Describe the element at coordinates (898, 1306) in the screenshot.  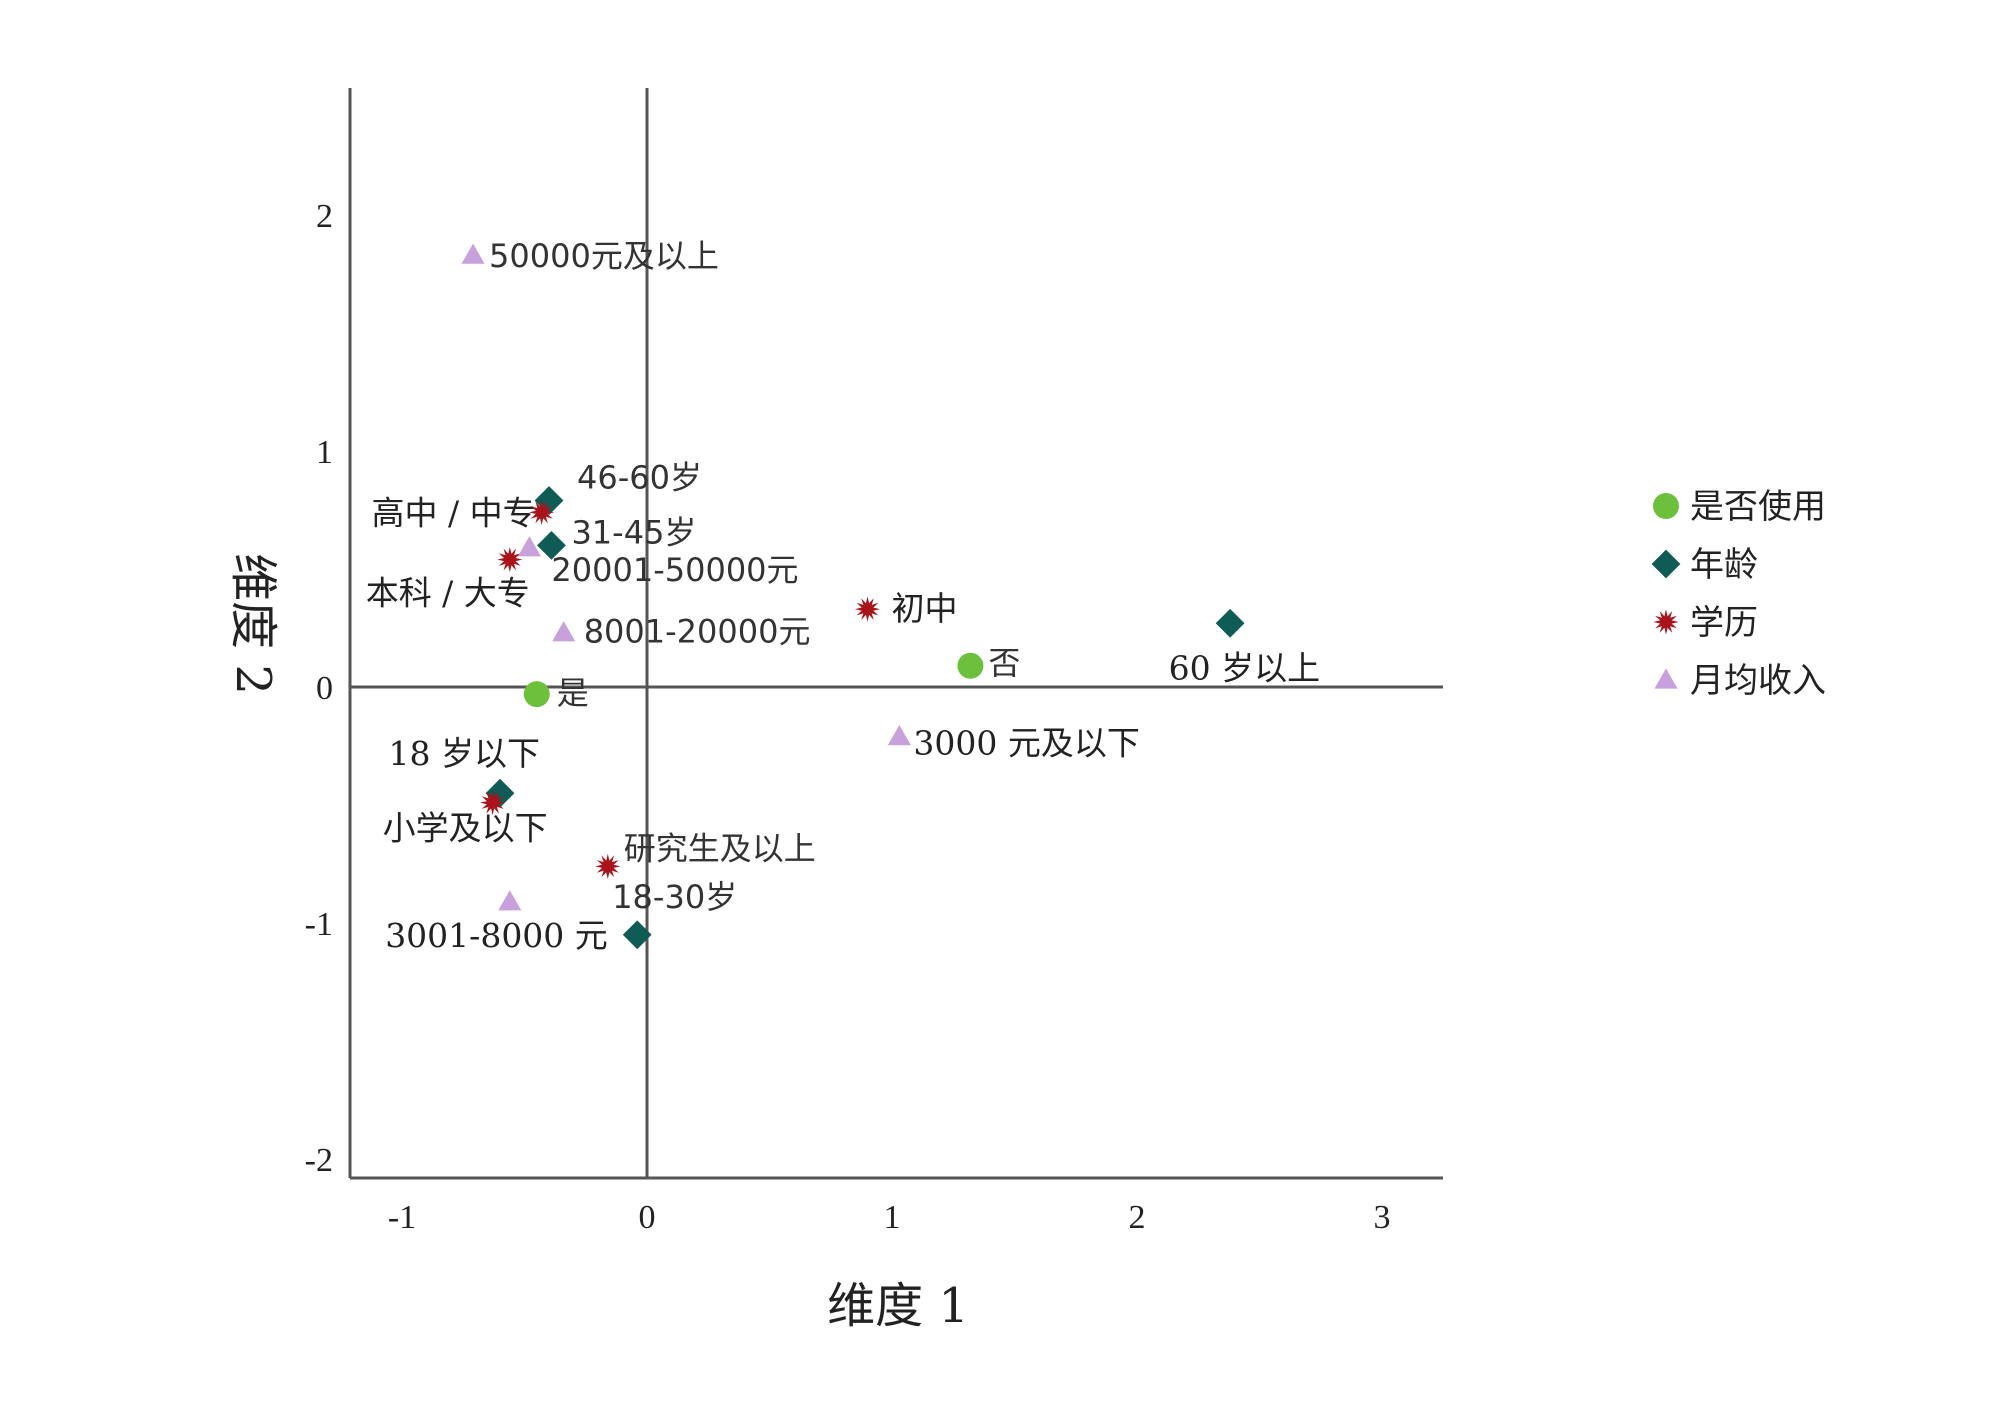
I see `x-axis-title: 维度 1` at that location.